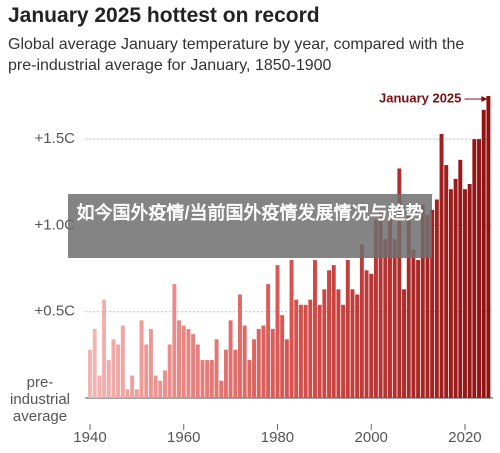  I want to click on y-tick-label: pre-industrial average, so click(40, 399).